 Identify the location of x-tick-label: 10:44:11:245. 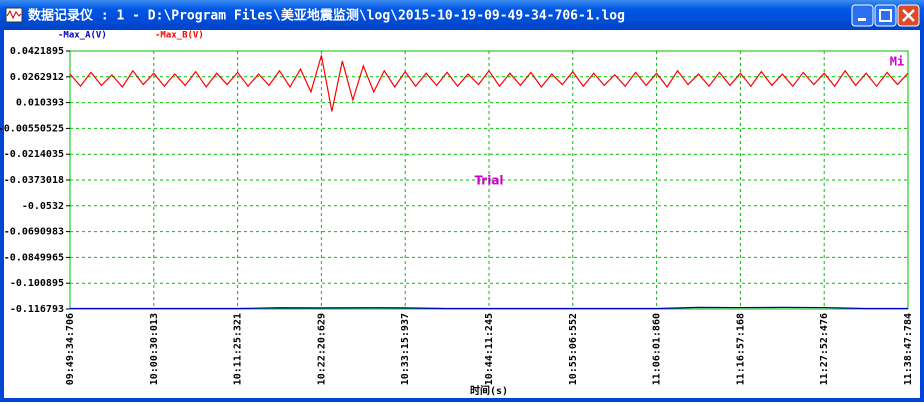
(489, 349).